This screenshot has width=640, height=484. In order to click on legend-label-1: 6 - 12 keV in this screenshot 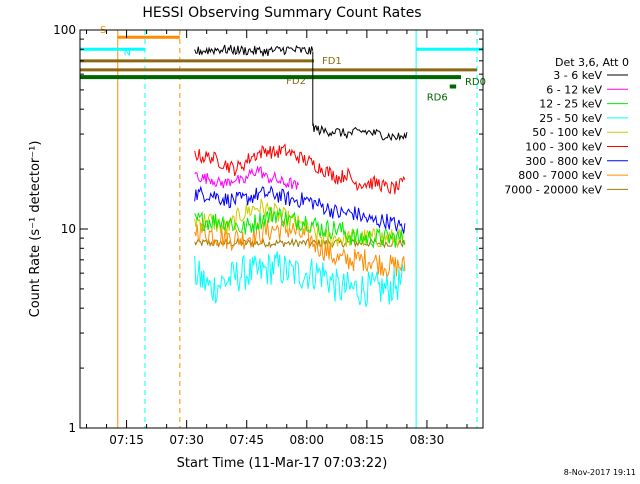, I will do `click(574, 89)`.